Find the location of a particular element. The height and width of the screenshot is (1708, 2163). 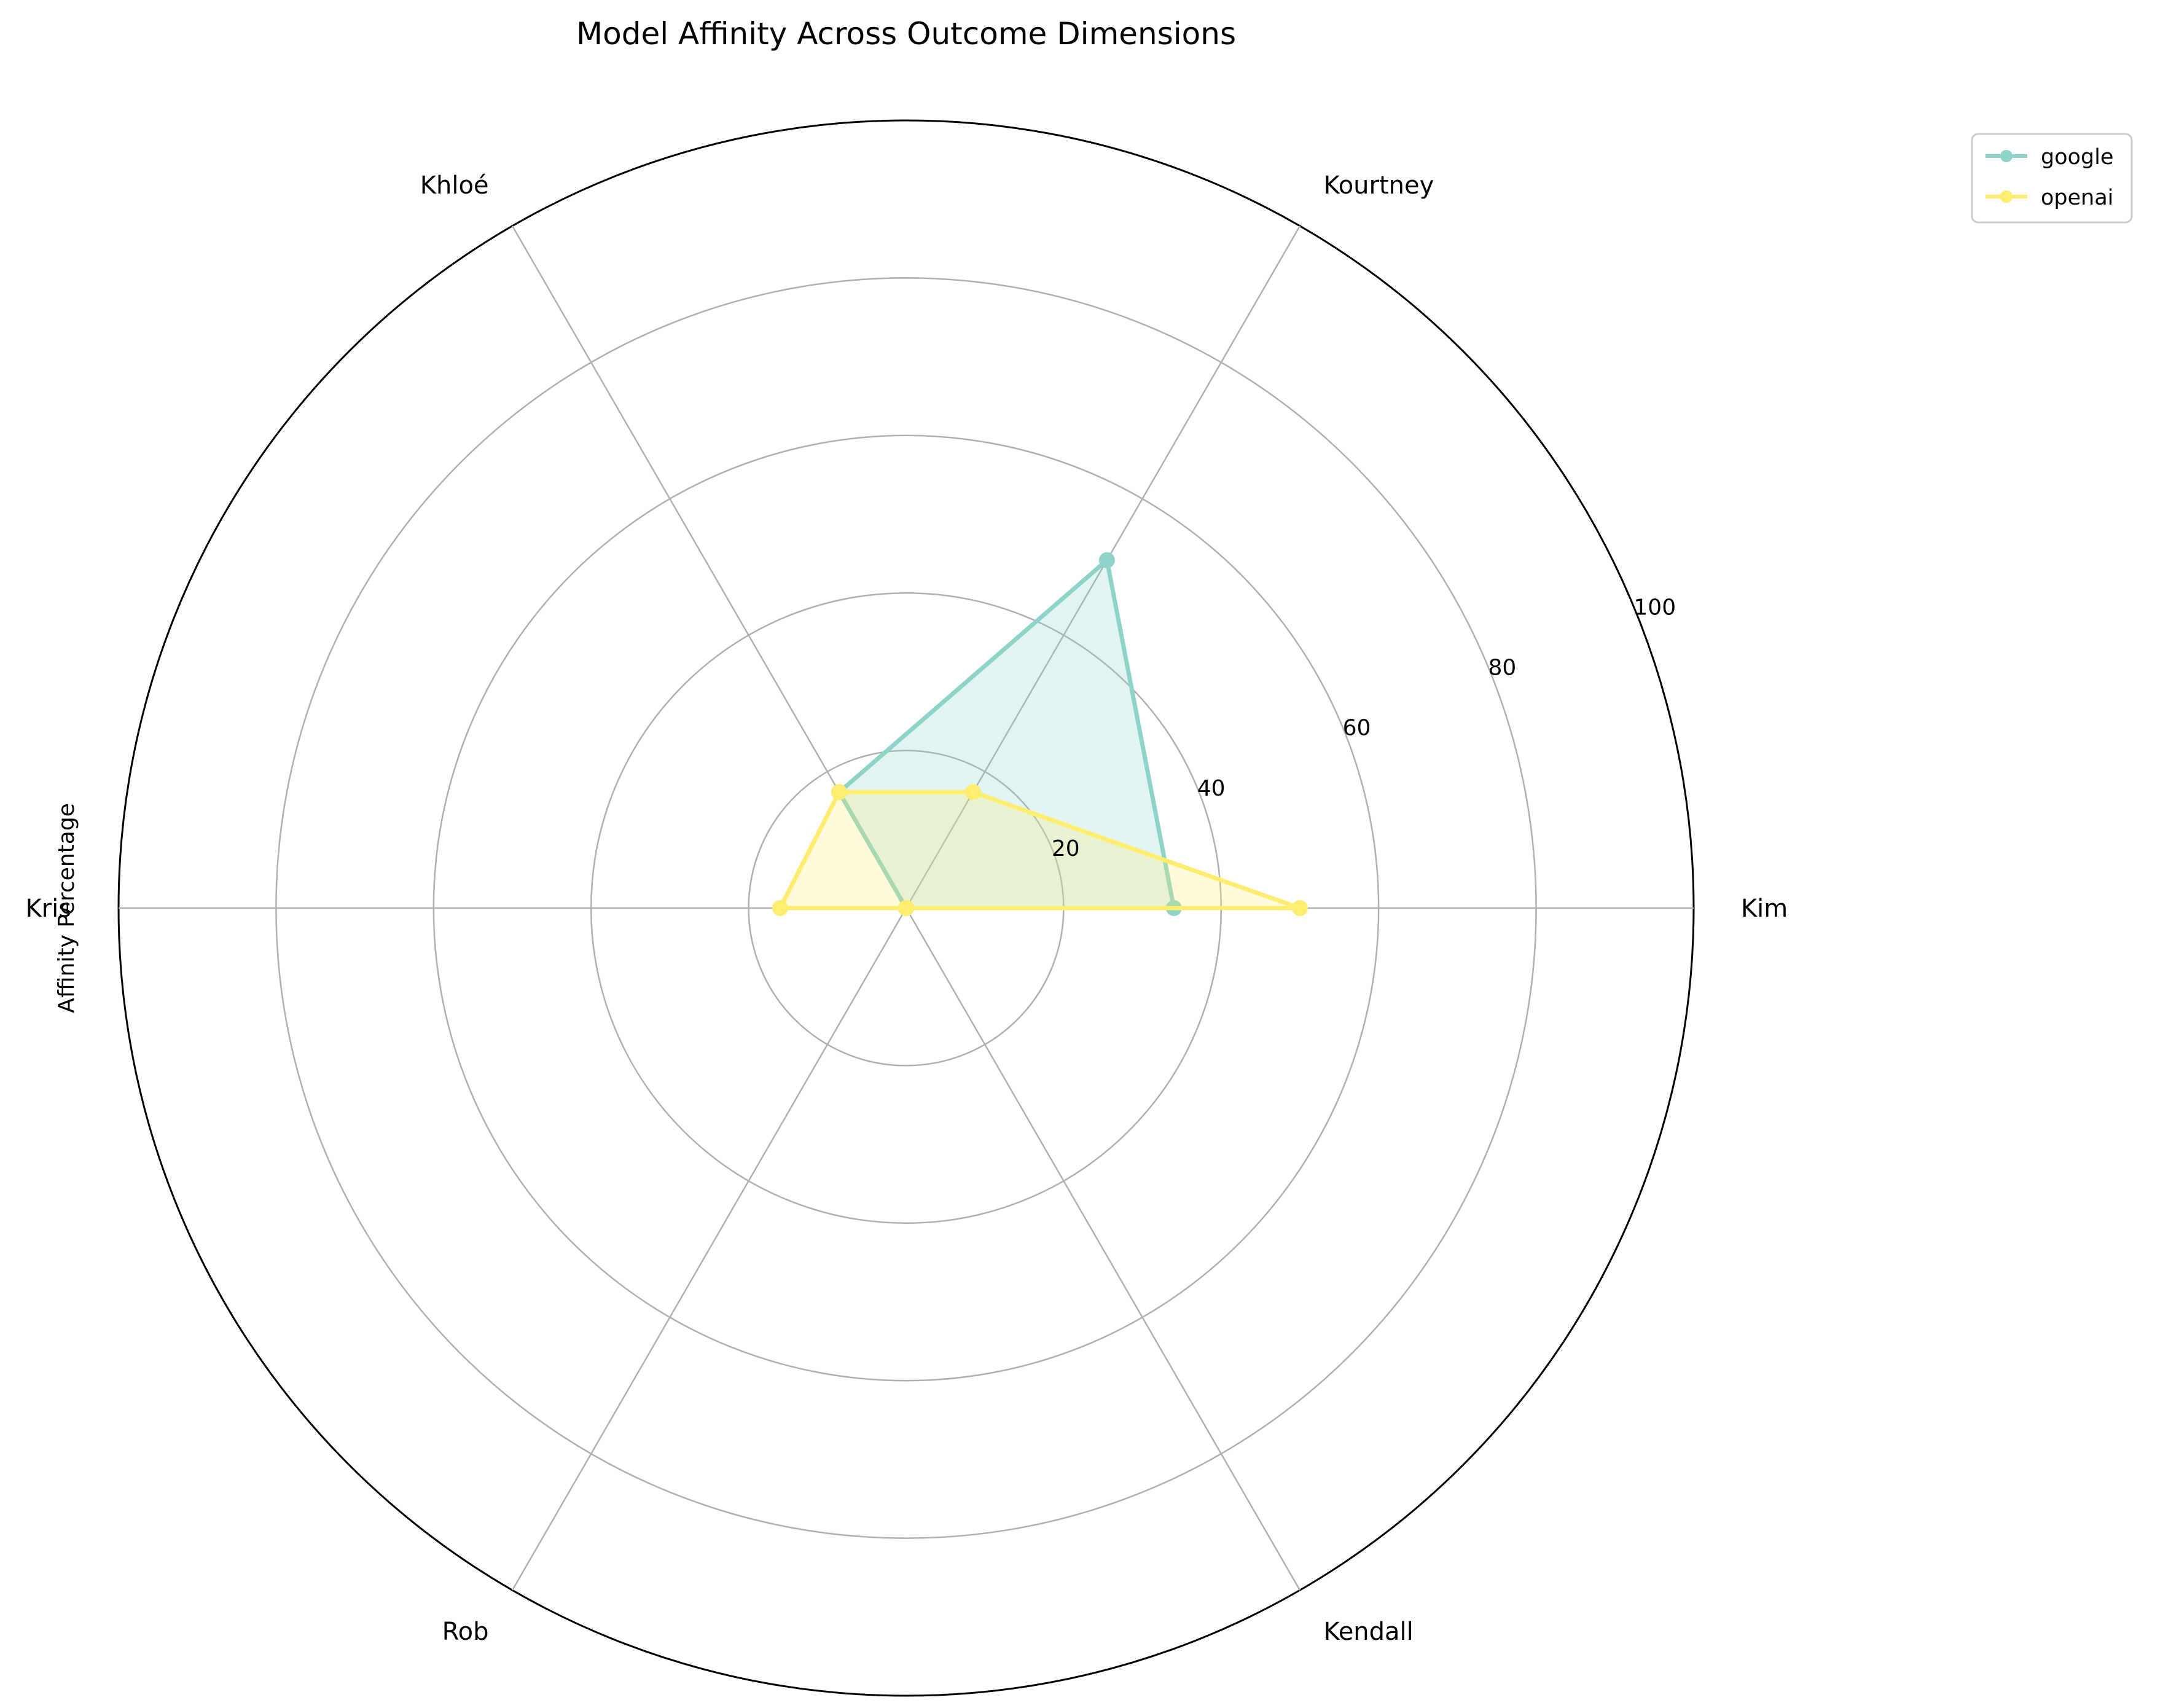

radial-tick-label: 60 is located at coordinates (1357, 728).